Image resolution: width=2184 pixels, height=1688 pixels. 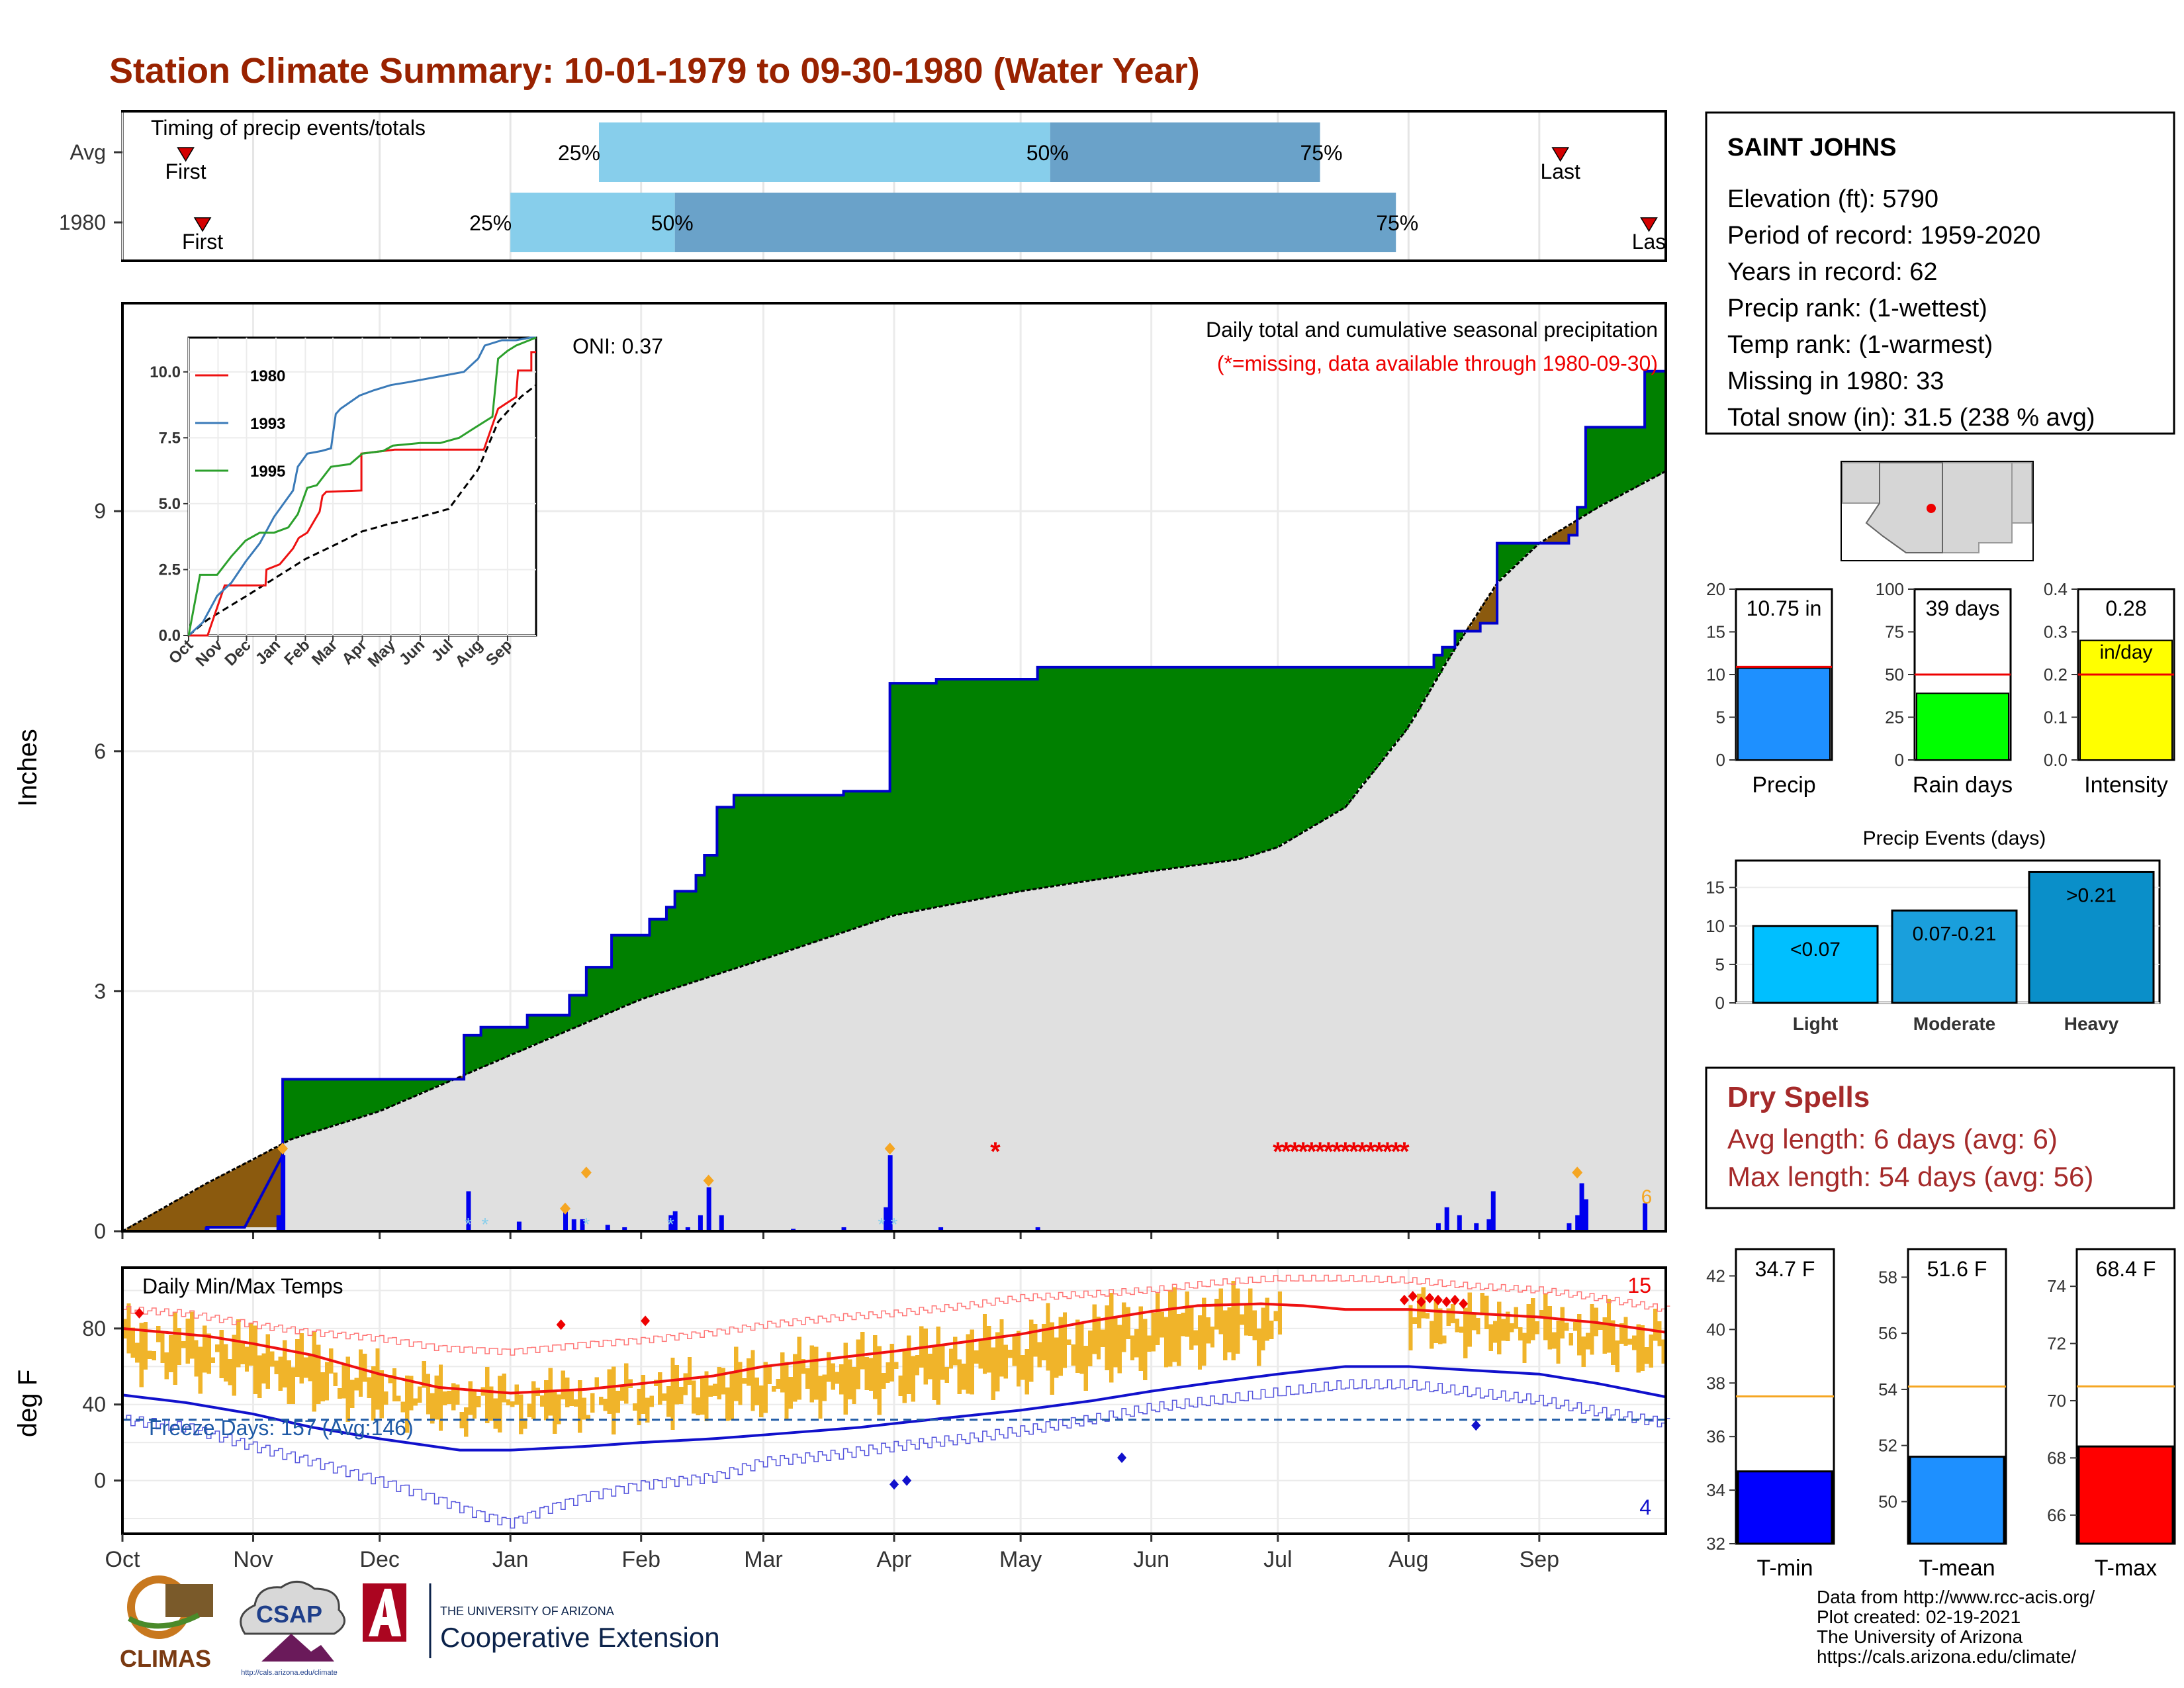 I want to click on temp-bar-tick-label: 56, so click(x=1888, y=1333).